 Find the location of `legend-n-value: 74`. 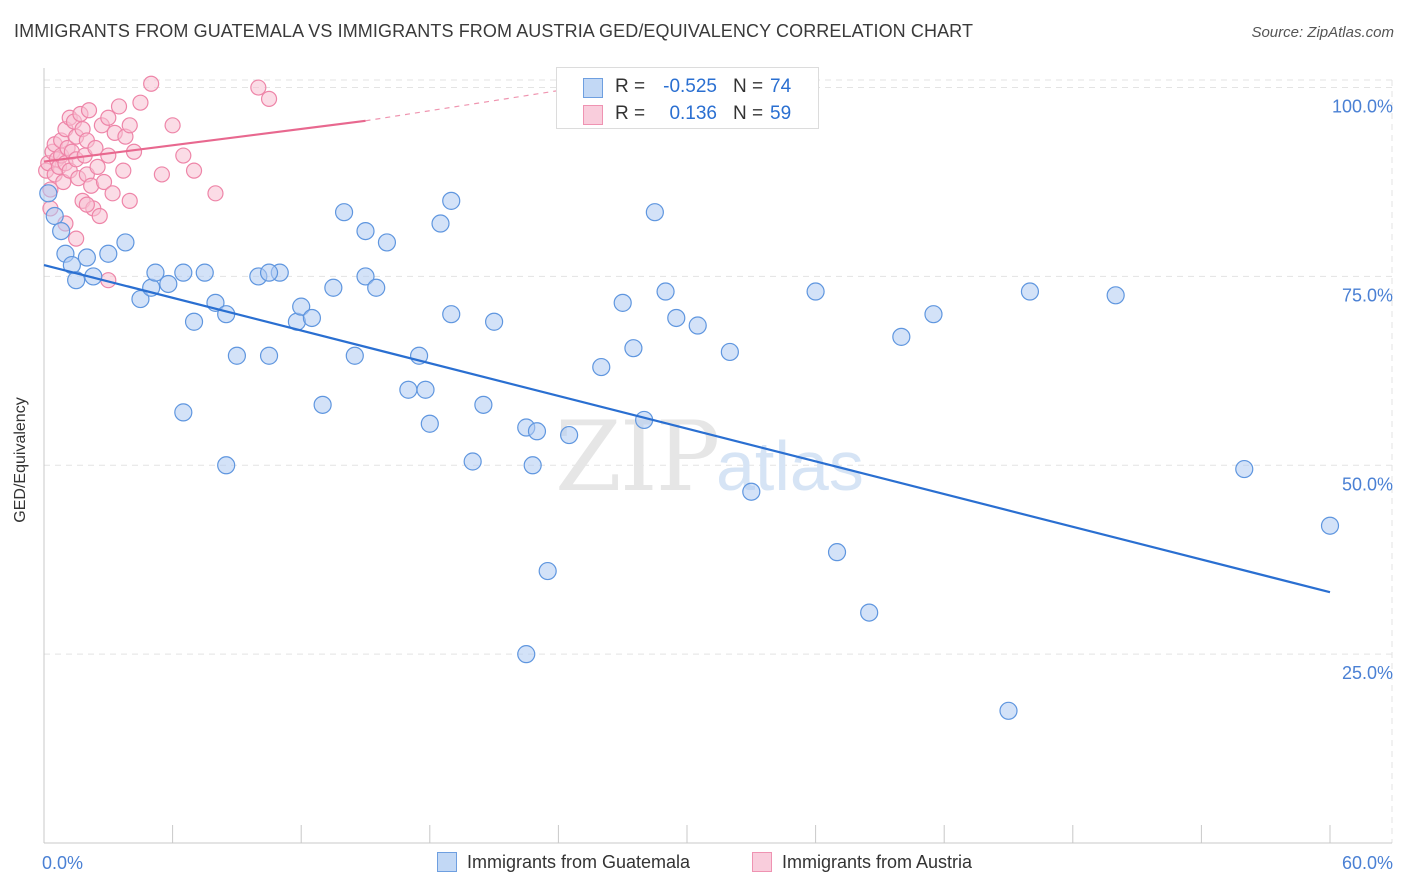

legend-n-value: 74 is located at coordinates (781, 86).